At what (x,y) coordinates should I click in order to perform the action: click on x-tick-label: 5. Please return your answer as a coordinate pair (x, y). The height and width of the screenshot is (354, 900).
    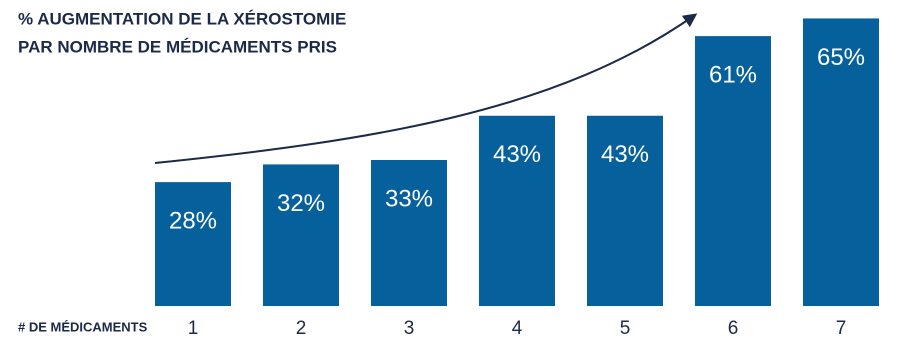
    Looking at the image, I should click on (625, 328).